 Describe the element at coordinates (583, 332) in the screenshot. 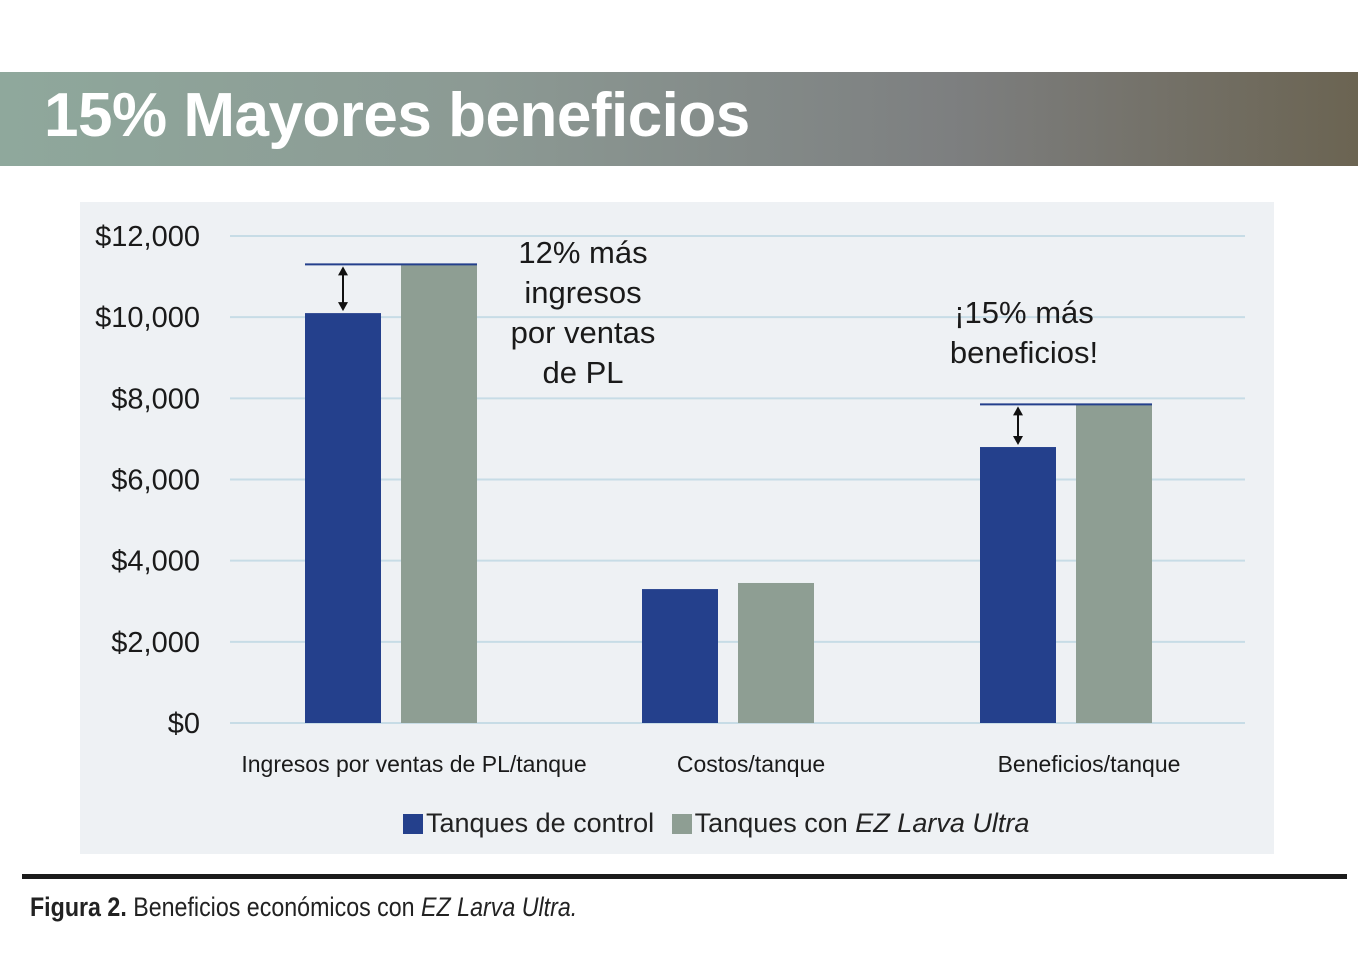

I see `annotation-text: por ventas` at that location.